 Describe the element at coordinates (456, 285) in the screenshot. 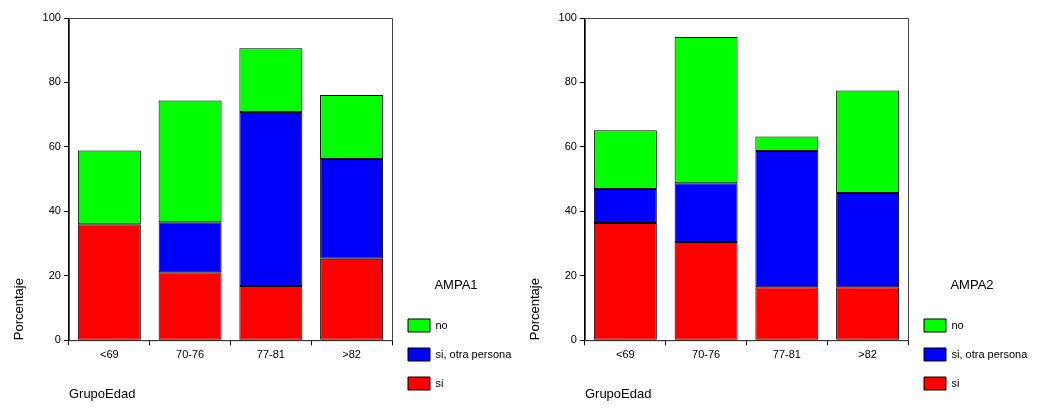

I see `legend-title: AMPA1` at that location.